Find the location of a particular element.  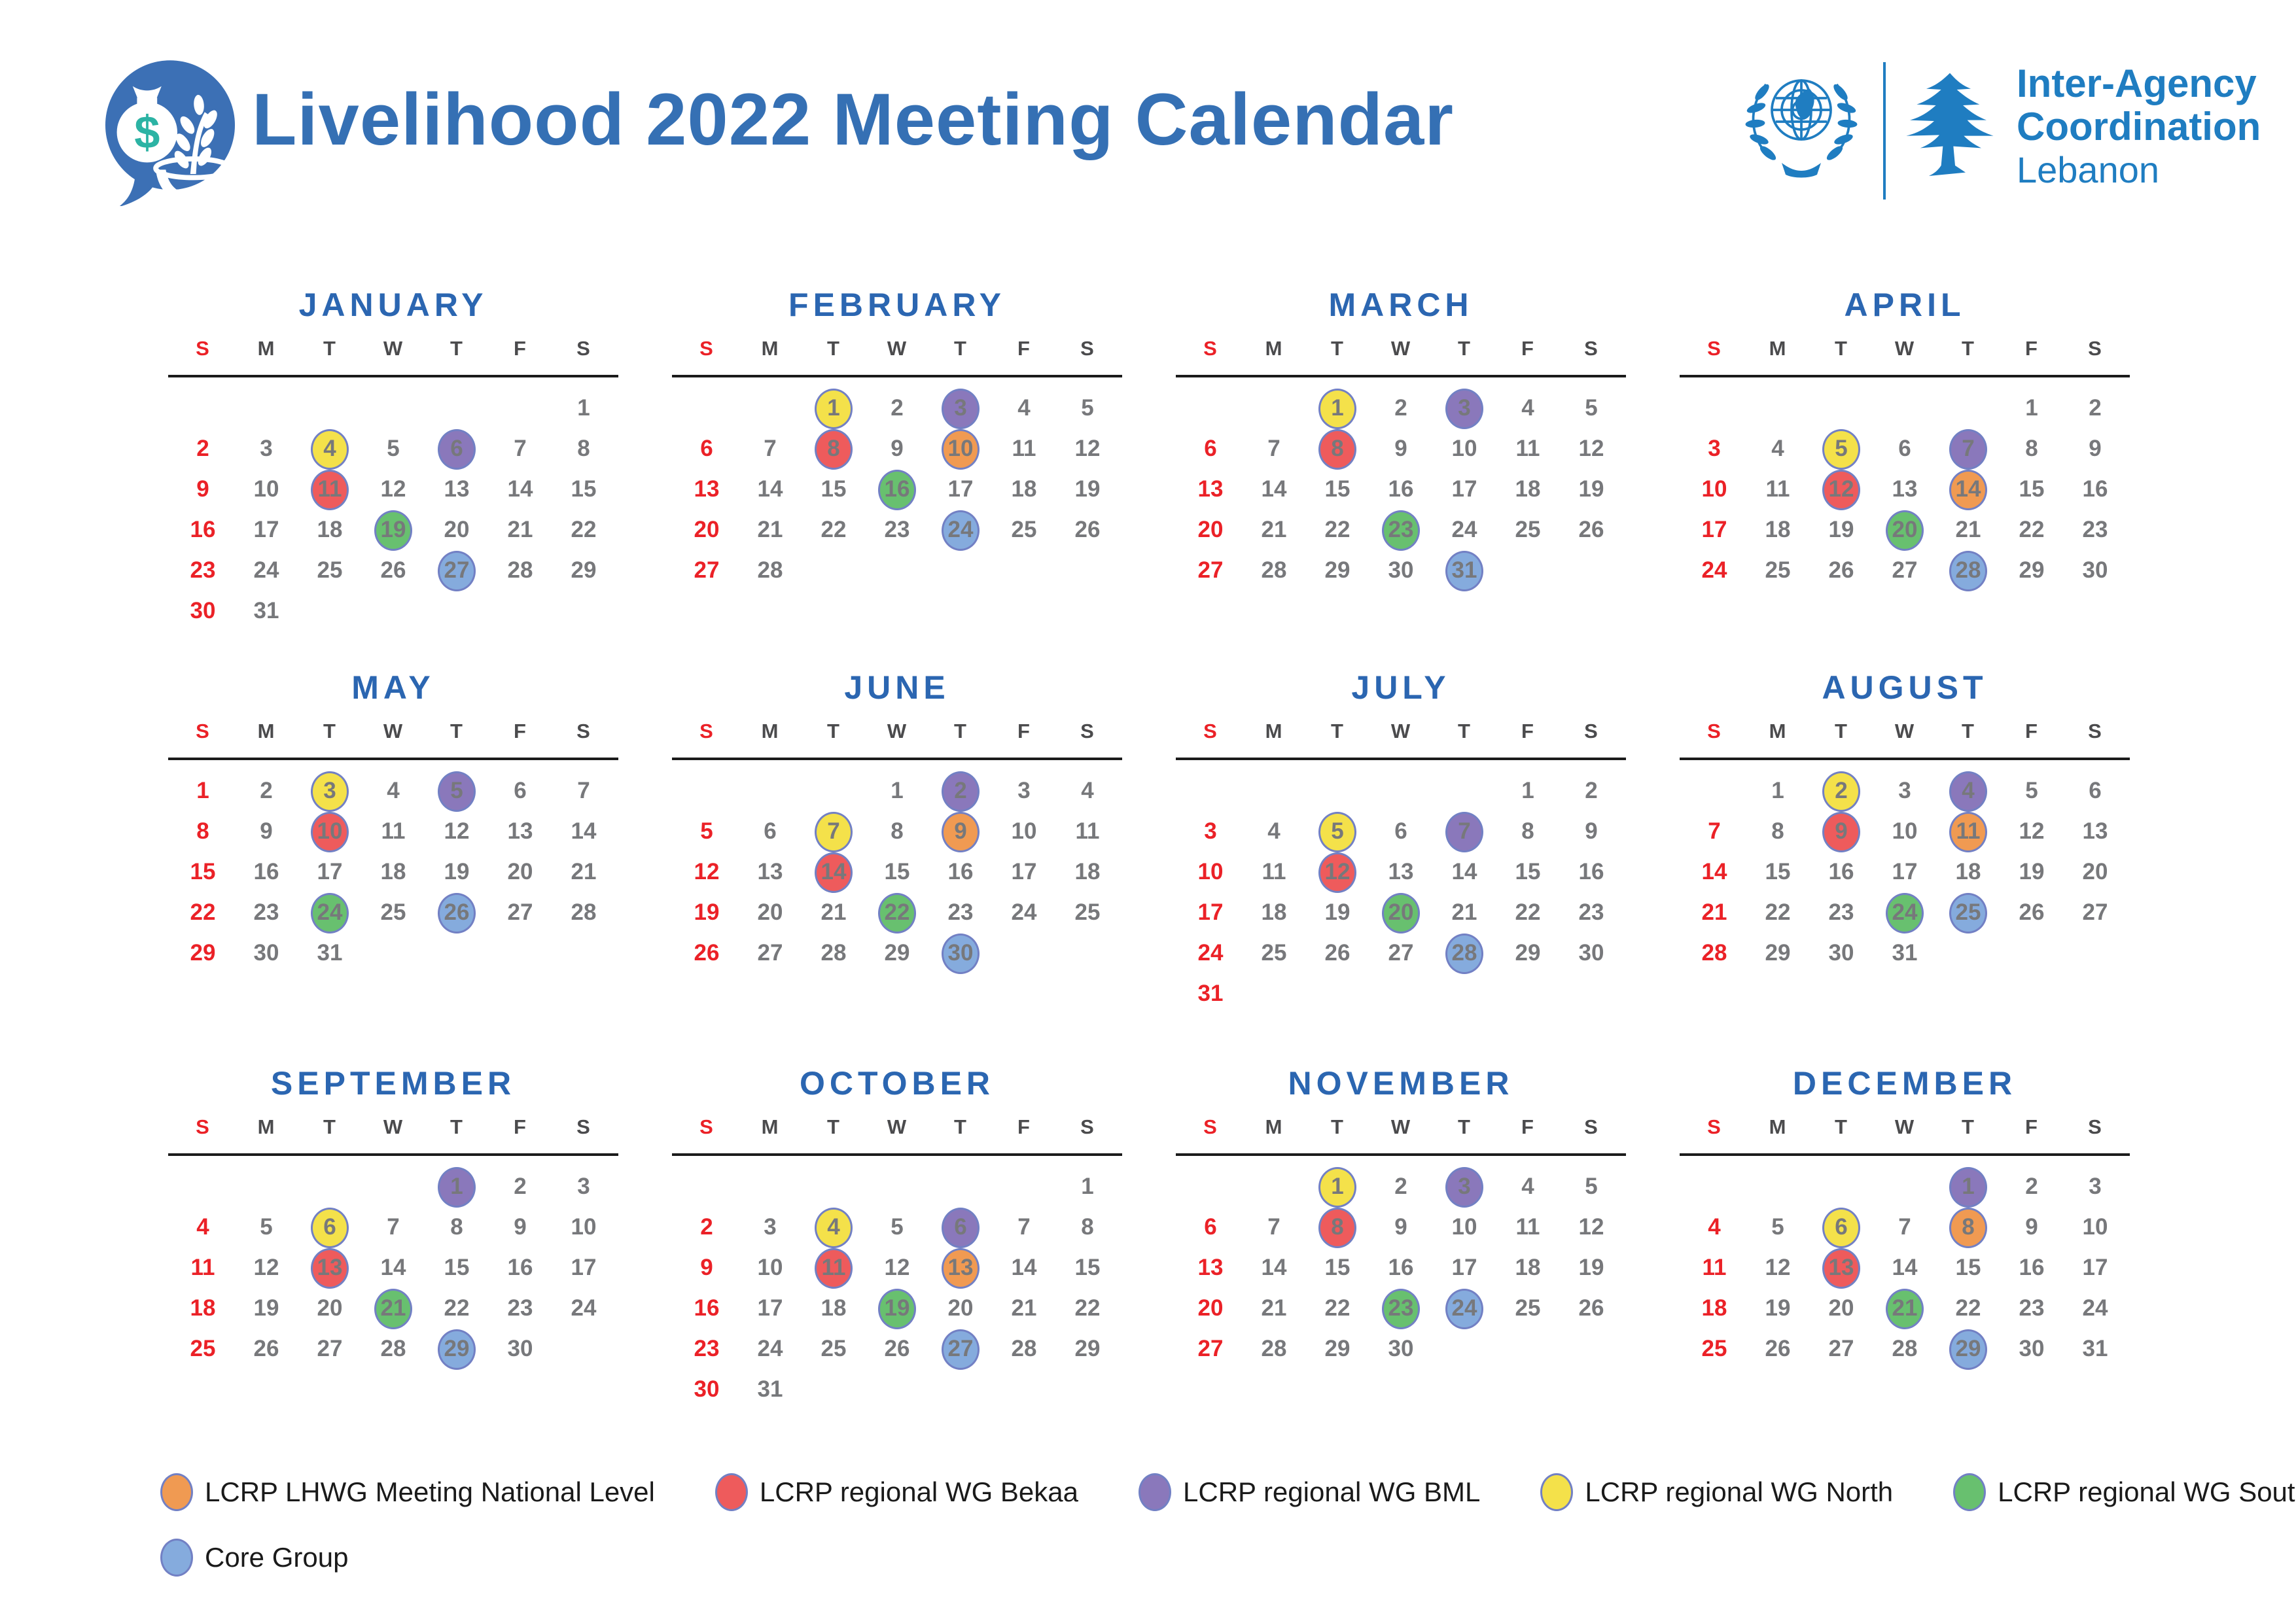

logo-divider is located at coordinates (1884, 131).